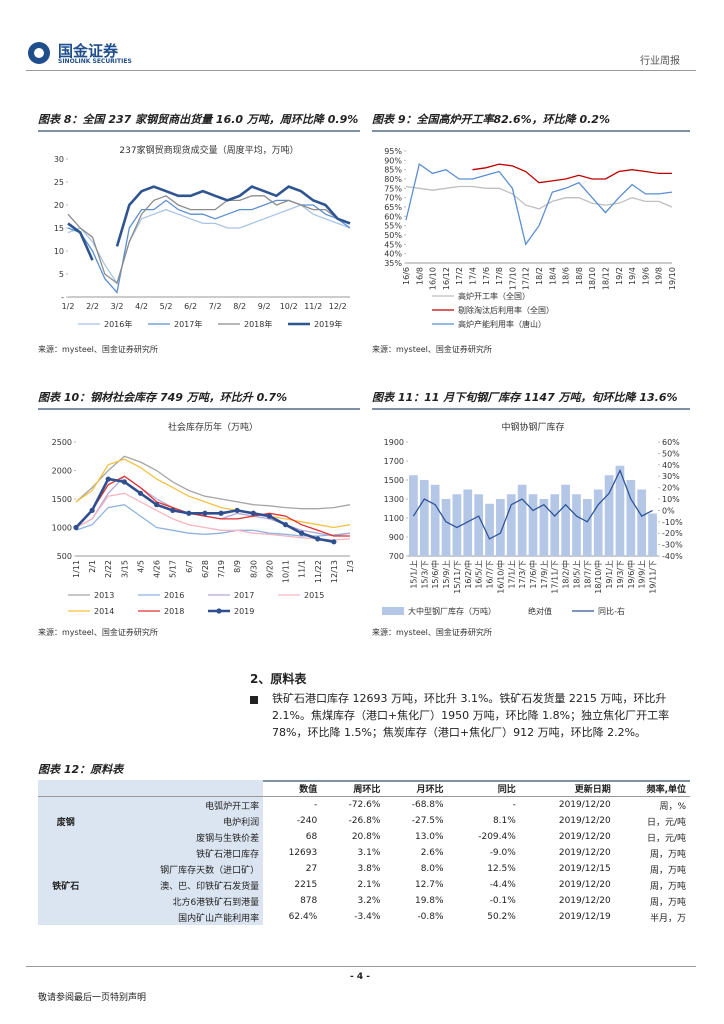  What do you see at coordinates (68, 306) in the screenshot?
I see `x-tick-label: 1/2` at bounding box center [68, 306].